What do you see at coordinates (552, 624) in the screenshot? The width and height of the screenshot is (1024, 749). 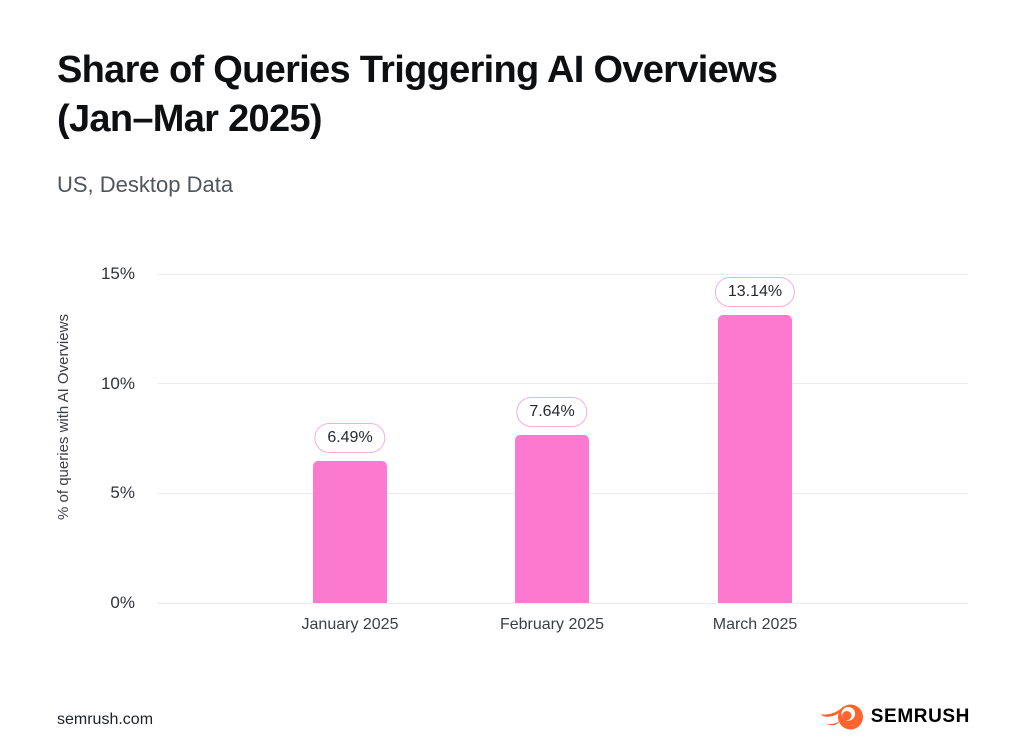 I see `x-tick-label: February 2025` at bounding box center [552, 624].